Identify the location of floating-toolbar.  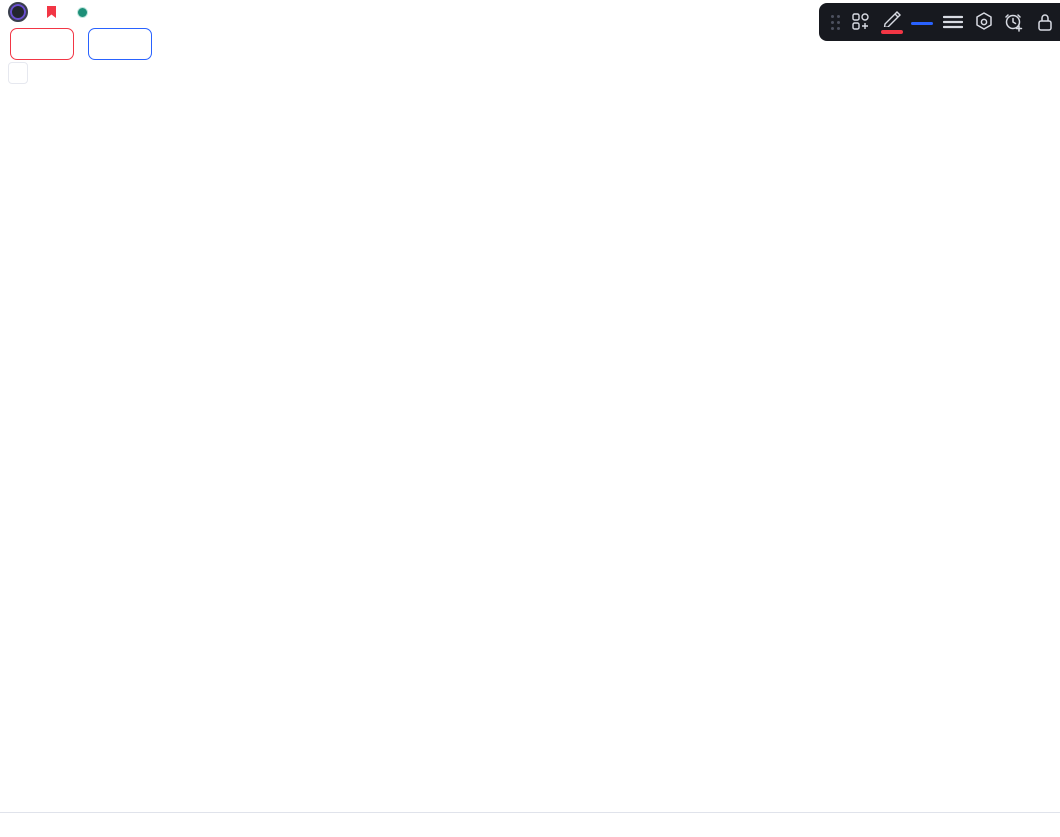
(939, 22).